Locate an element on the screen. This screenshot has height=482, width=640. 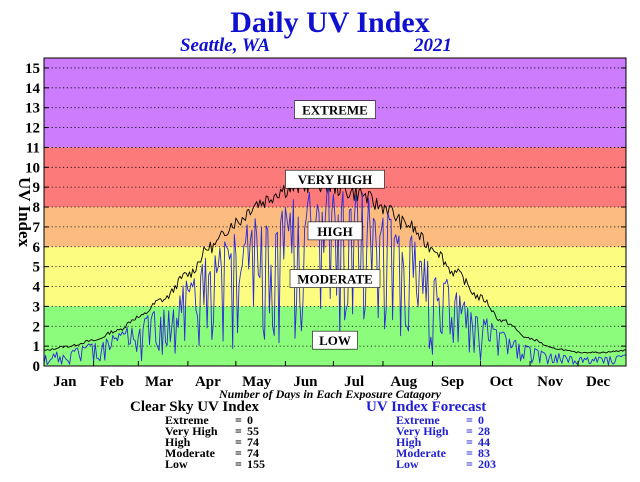
y-tick-label: 4 is located at coordinates (37, 288).